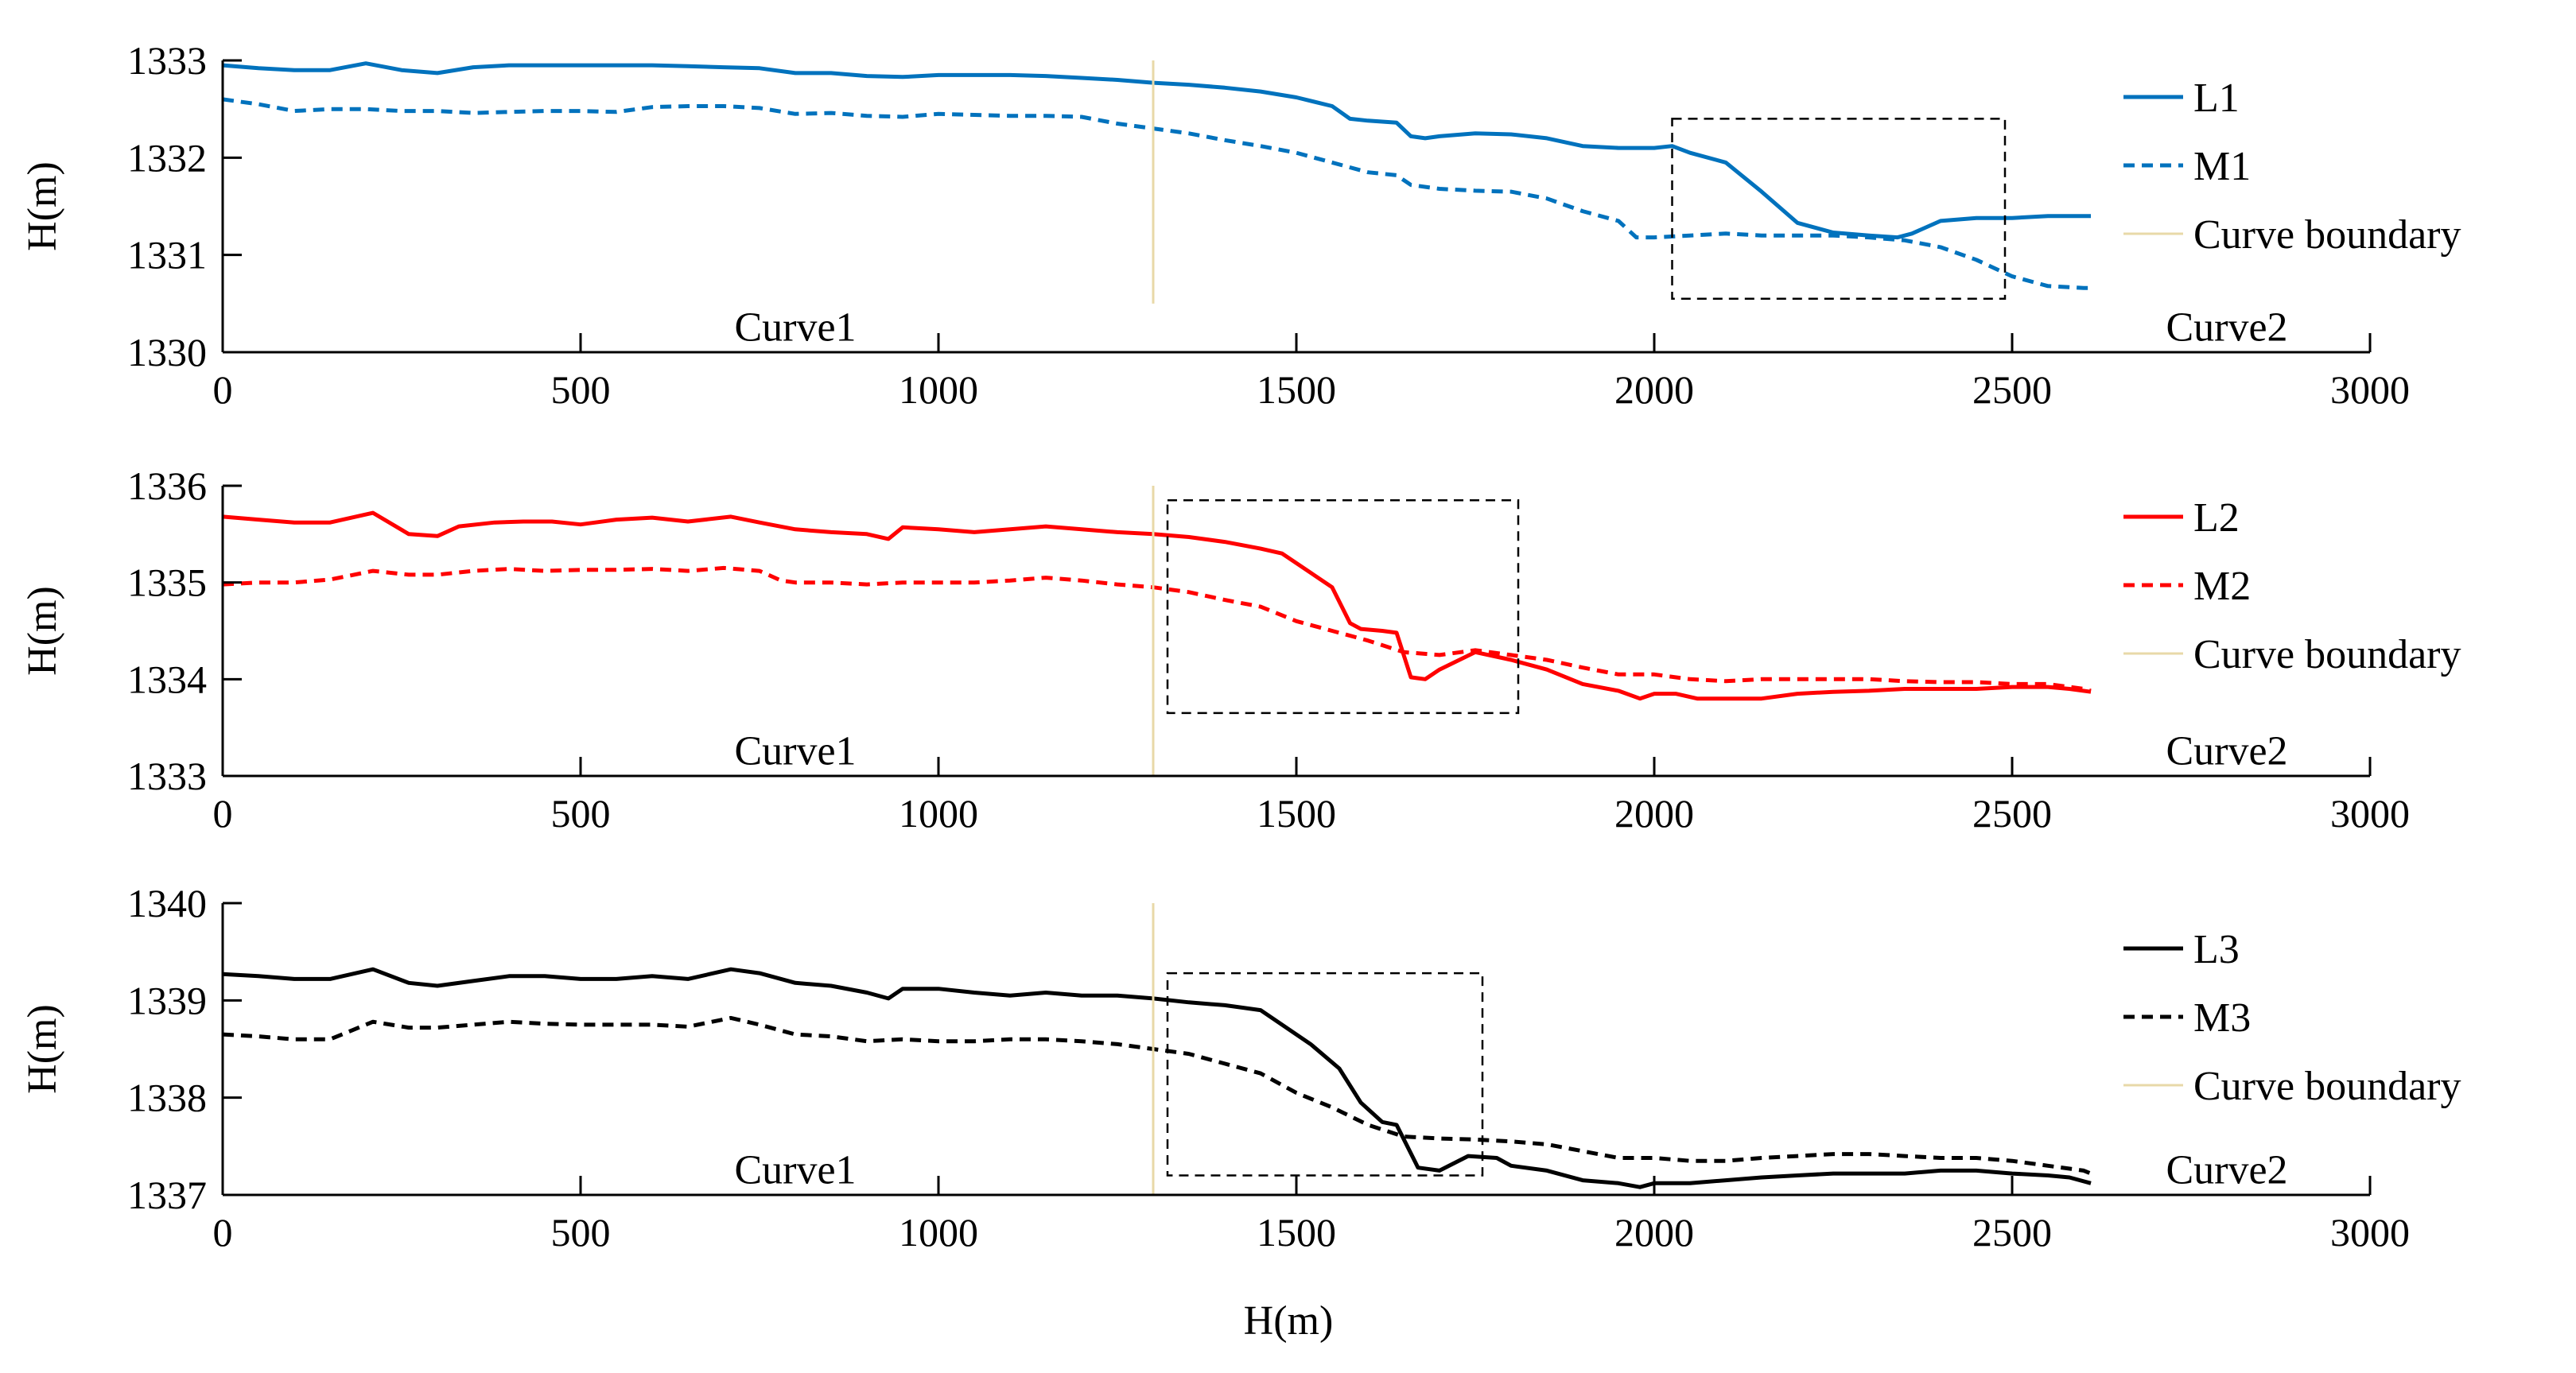 The image size is (2576, 1373). I want to click on y-tick-label: 1337, so click(167, 1195).